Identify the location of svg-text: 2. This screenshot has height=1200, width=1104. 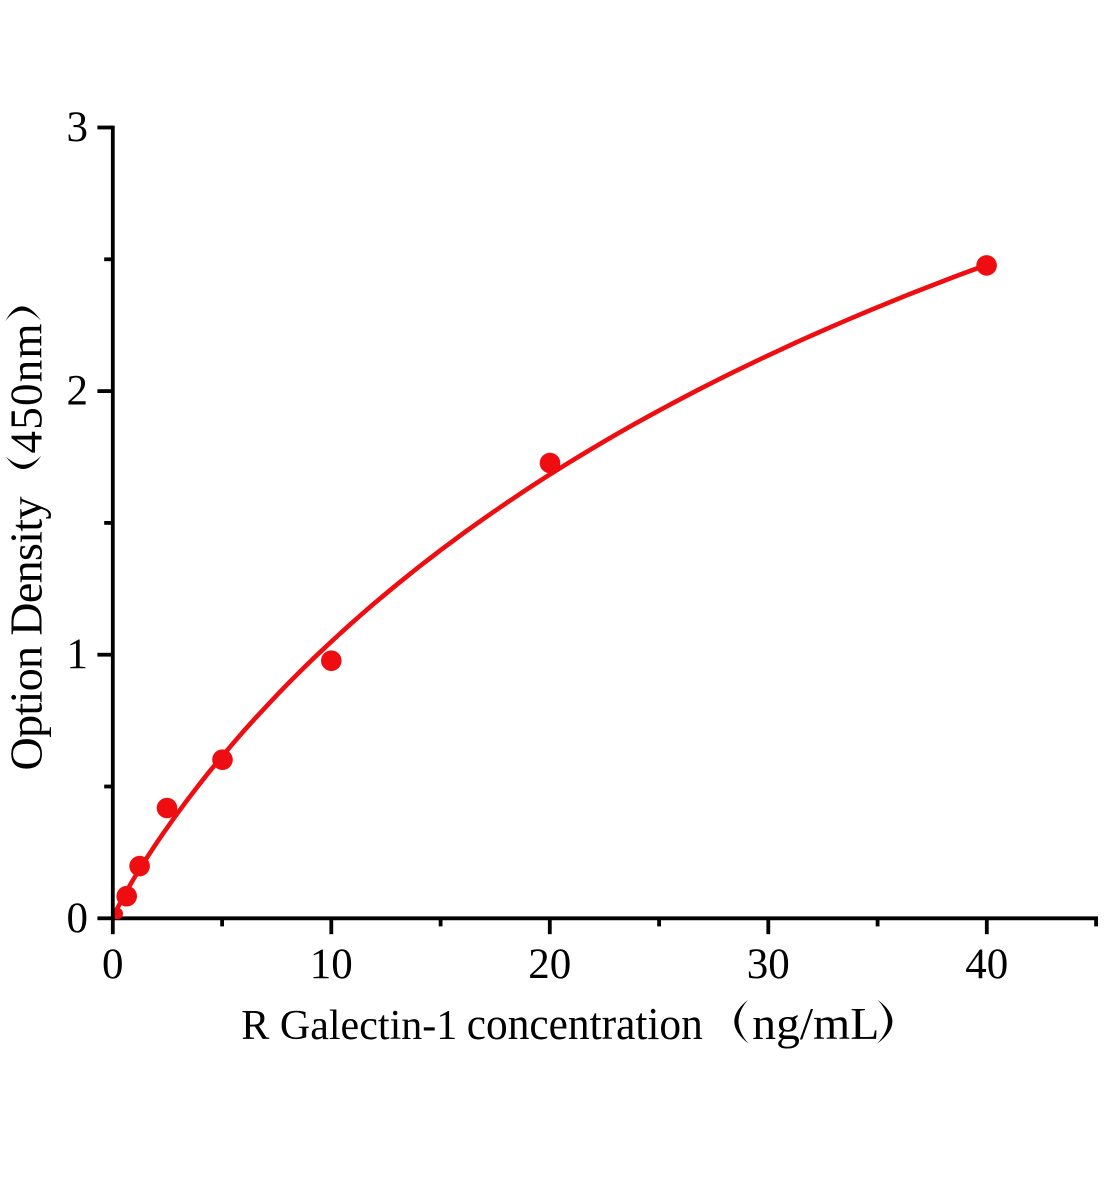
(78, 391).